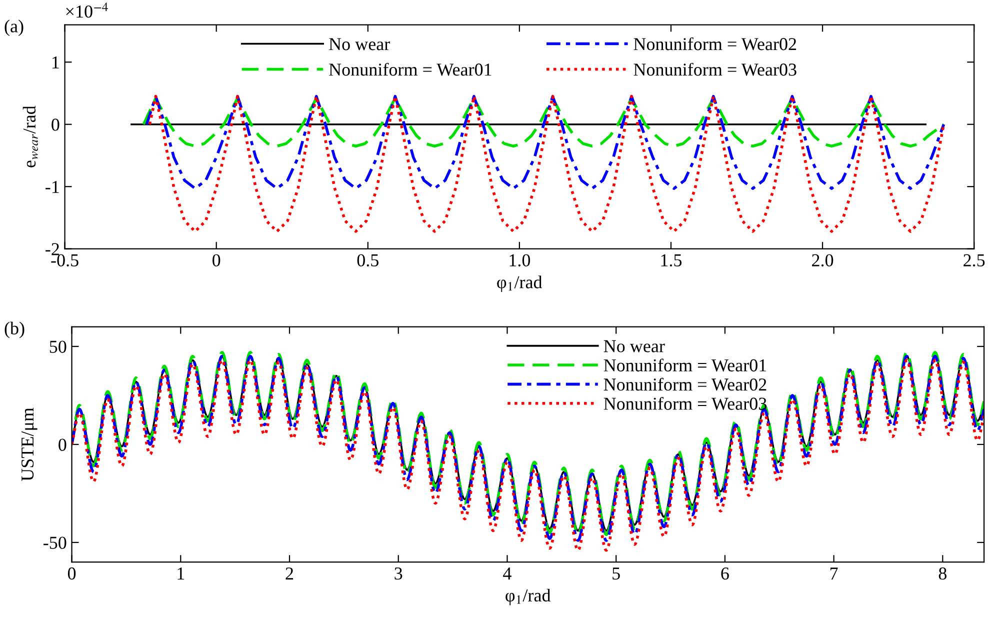 This screenshot has height=619, width=997. What do you see at coordinates (58, 346) in the screenshot?
I see `y-tick-label: 50` at bounding box center [58, 346].